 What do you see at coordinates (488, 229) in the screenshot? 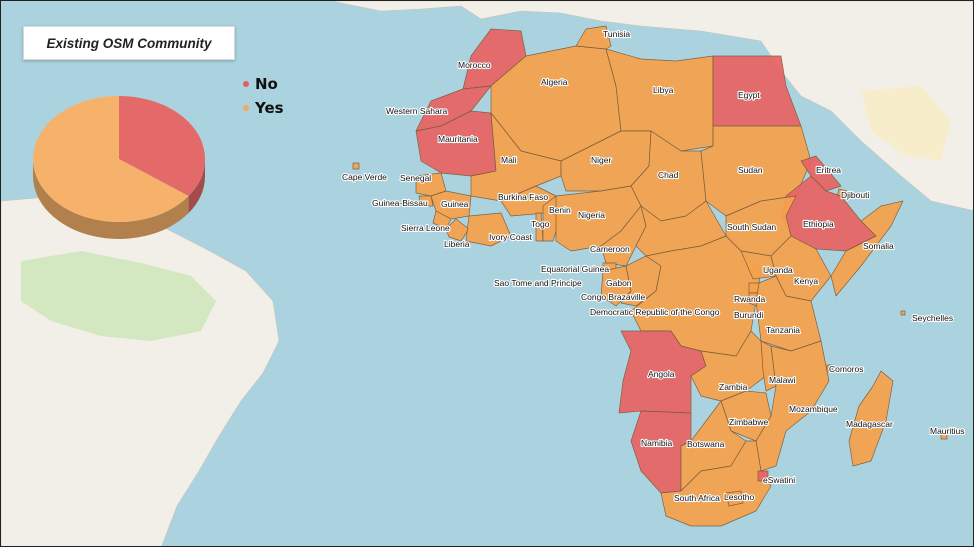
I see `country-ivory-coast` at bounding box center [488, 229].